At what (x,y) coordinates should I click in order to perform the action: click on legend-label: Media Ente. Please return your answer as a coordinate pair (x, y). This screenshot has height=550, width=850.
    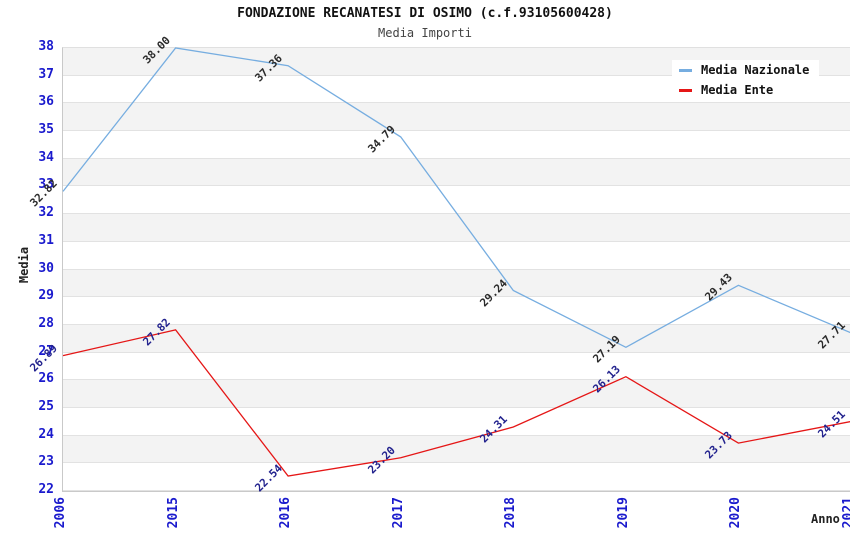
    Looking at the image, I should click on (737, 90).